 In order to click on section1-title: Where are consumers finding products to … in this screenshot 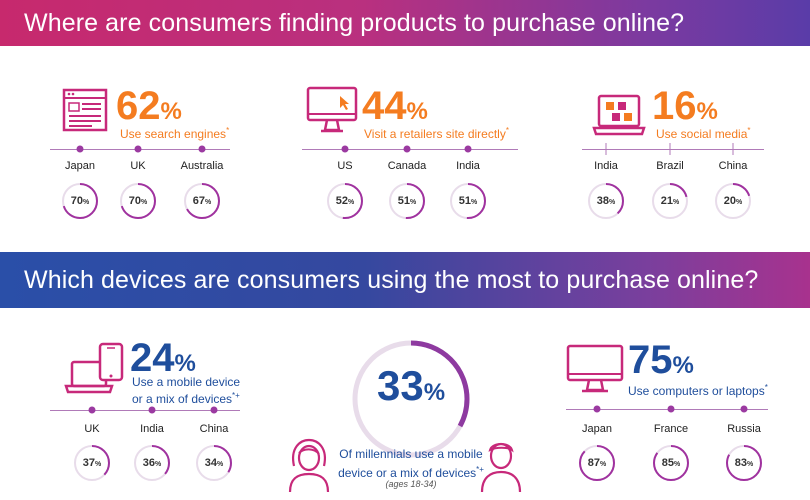, I will do `click(354, 22)`.